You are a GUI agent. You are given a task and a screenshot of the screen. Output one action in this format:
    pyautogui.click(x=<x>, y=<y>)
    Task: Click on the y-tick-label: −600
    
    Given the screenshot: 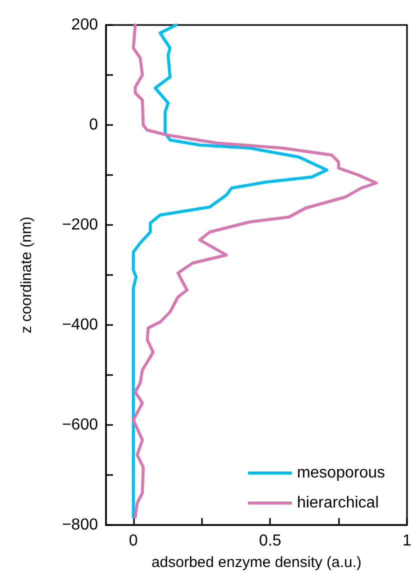 What is the action you would take?
    pyautogui.click(x=80, y=425)
    